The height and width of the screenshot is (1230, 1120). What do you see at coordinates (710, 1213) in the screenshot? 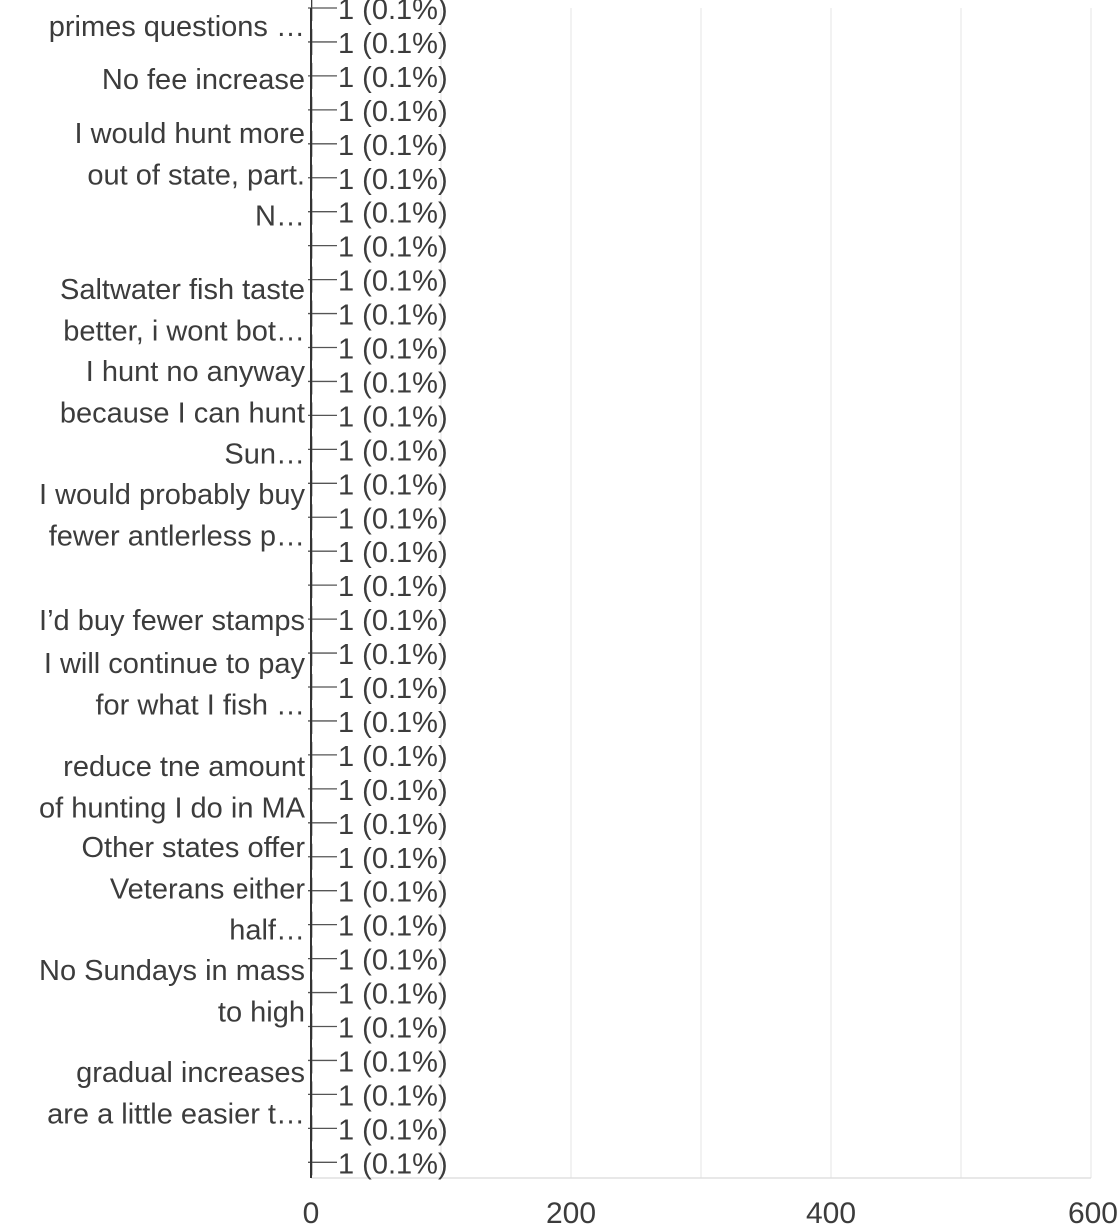
I see `x-axis: 0 200 400 600` at bounding box center [710, 1213].